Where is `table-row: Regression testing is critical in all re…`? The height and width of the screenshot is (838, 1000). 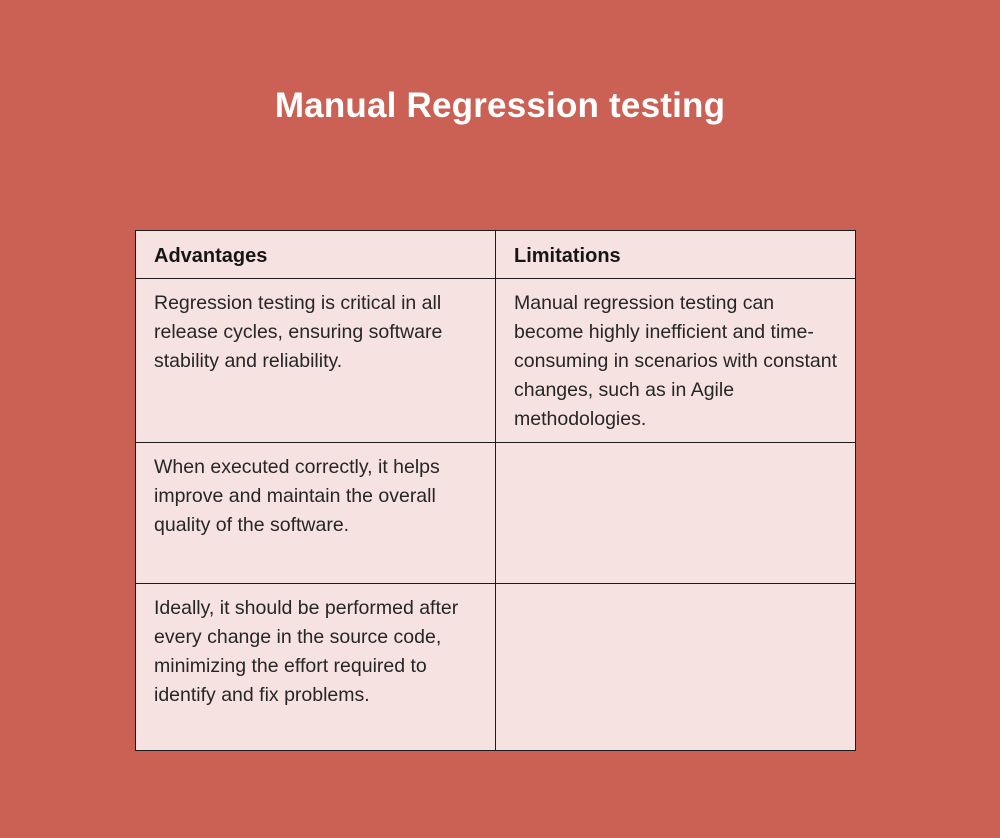
table-row: Regression testing is critical in all re… is located at coordinates (495, 360).